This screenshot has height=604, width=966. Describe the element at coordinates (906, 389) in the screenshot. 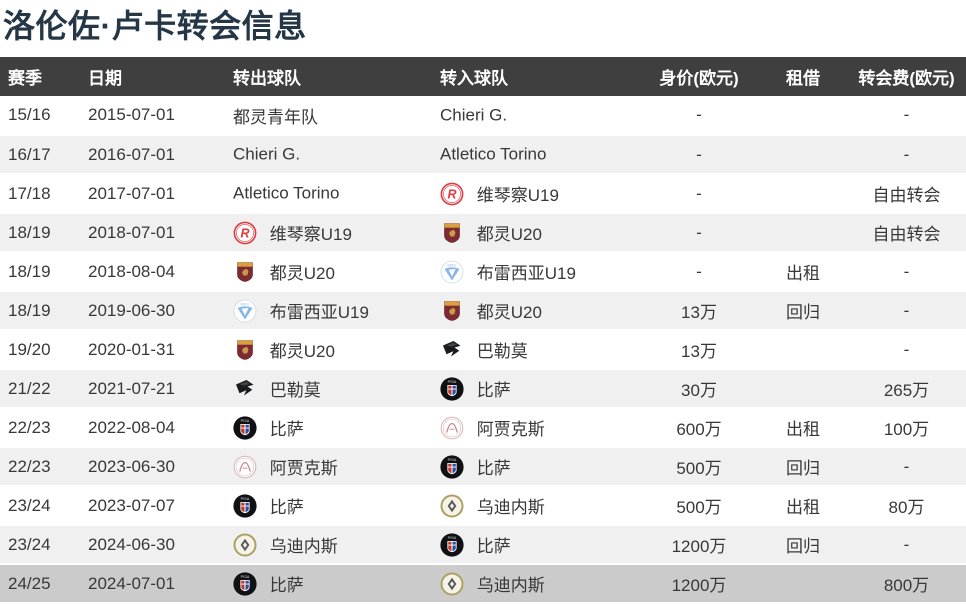

I see `transfer-fee-cell: 265万` at that location.